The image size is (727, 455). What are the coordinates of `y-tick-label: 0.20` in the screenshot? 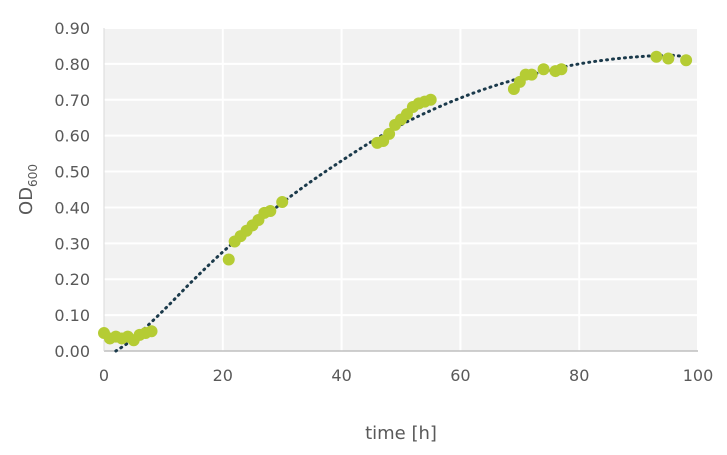 It's located at (72, 279).